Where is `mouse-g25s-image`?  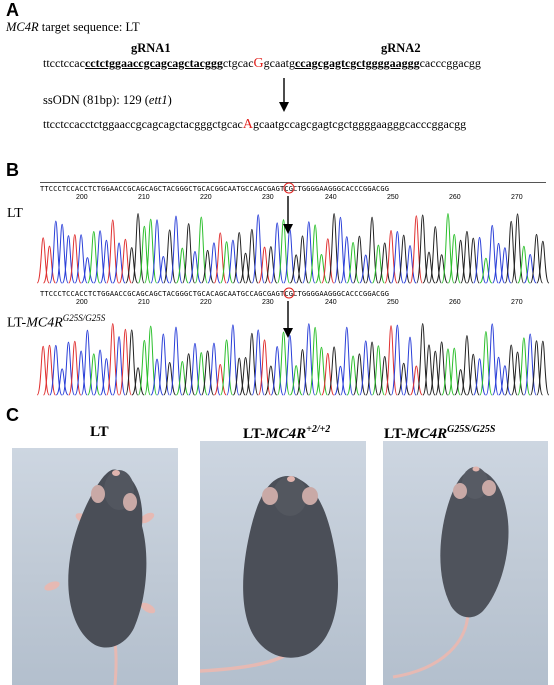 mouse-g25s-image is located at coordinates (450, 572).